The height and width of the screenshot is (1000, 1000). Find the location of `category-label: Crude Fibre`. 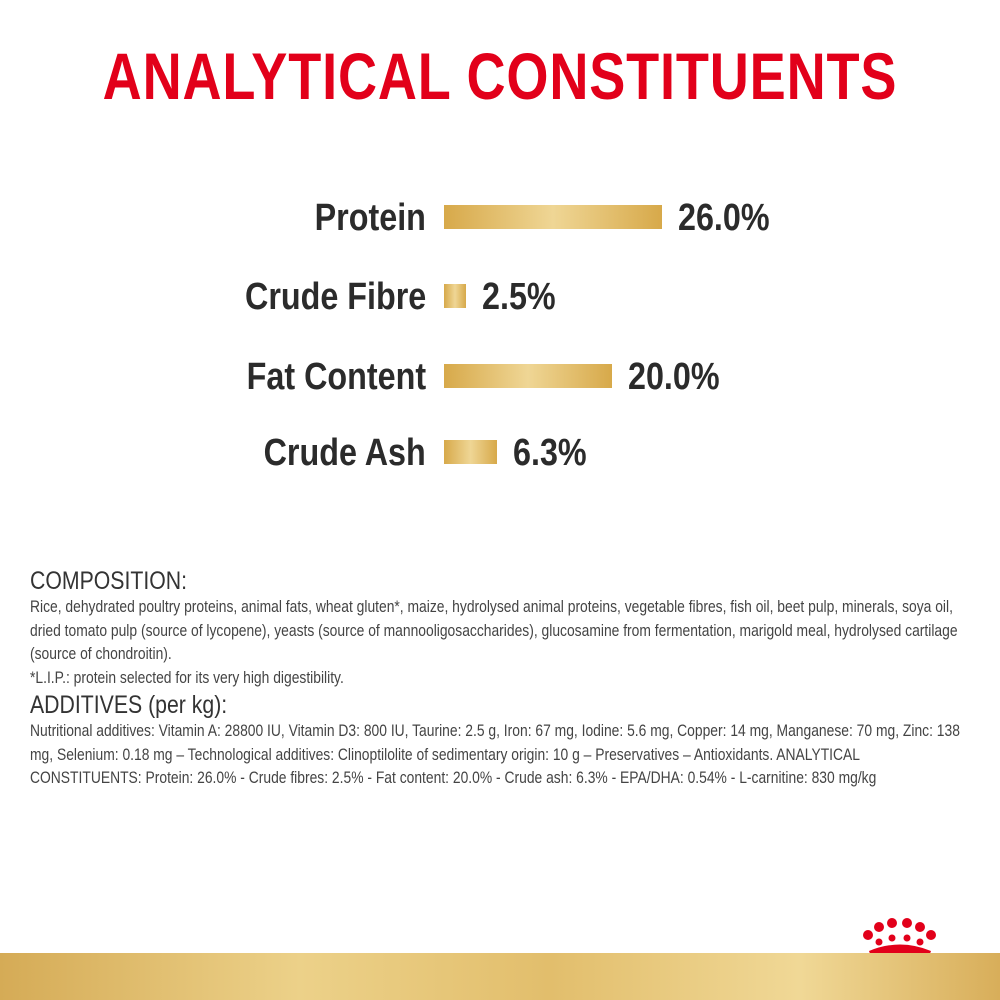

category-label: Crude Fibre is located at coordinates (335, 297).